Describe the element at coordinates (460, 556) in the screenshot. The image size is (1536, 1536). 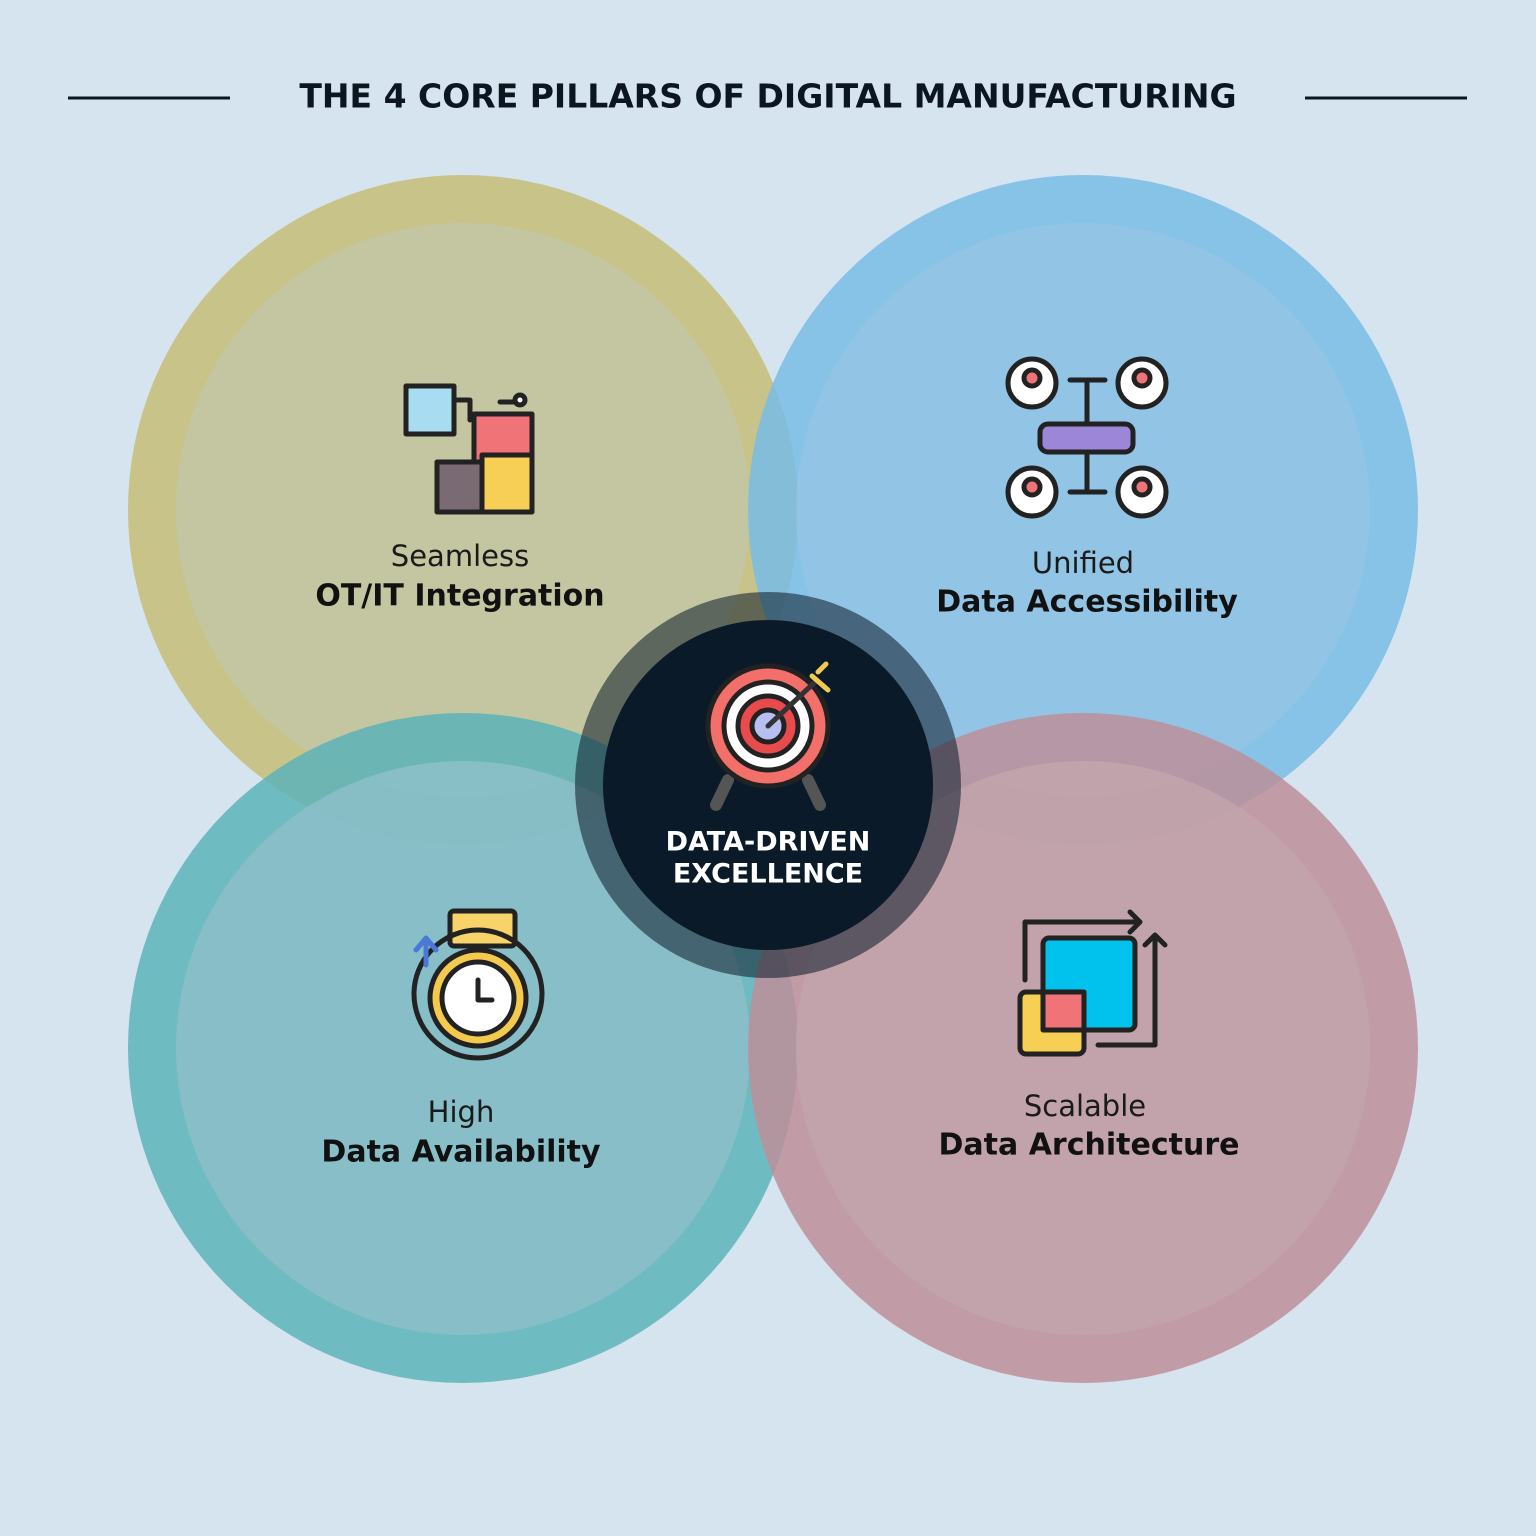
I see `pillar-qualifier: Seamless` at that location.